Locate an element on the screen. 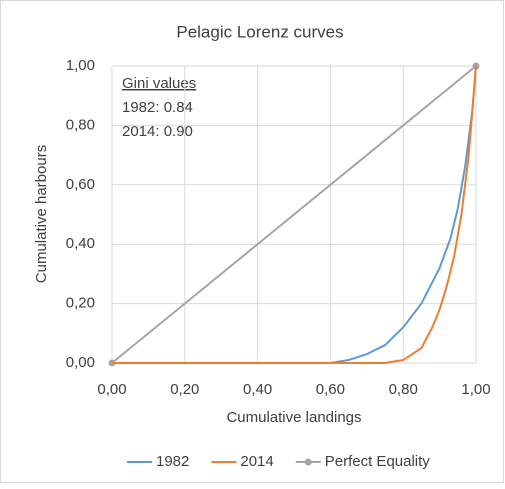  chart-title: Pelagic Lorenz curves is located at coordinates (259, 31).